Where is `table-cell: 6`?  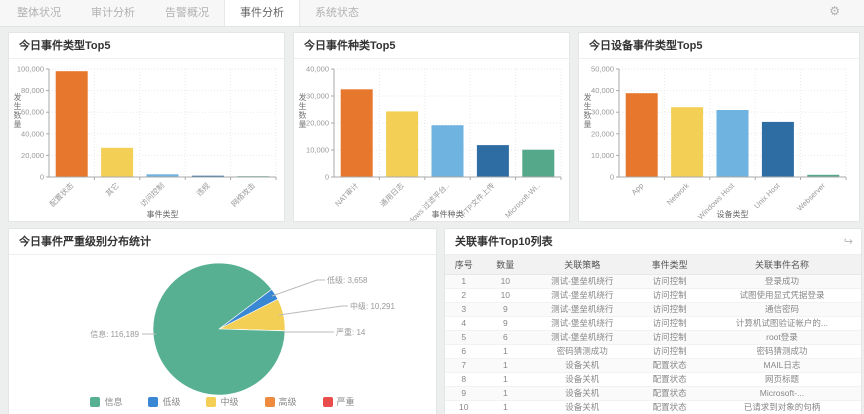
table-cell: 6 is located at coordinates (505, 337).